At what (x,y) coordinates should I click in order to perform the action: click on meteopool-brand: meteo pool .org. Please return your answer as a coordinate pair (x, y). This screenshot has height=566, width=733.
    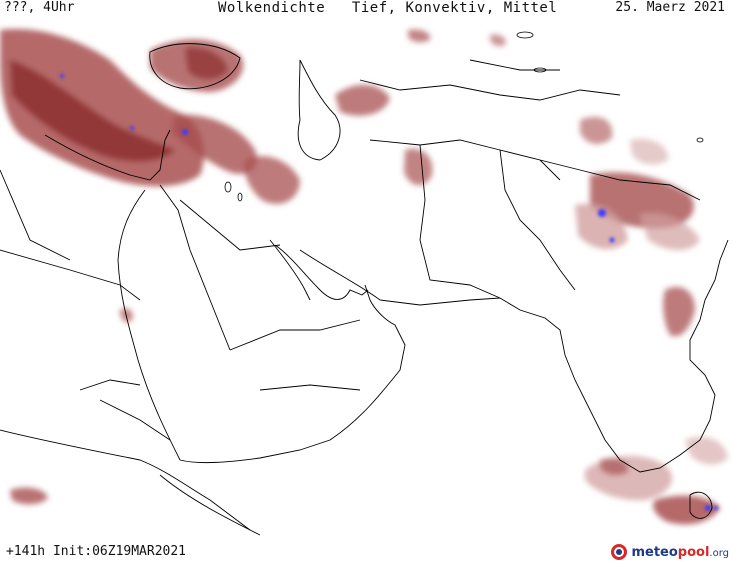
    Looking at the image, I should click on (669, 552).